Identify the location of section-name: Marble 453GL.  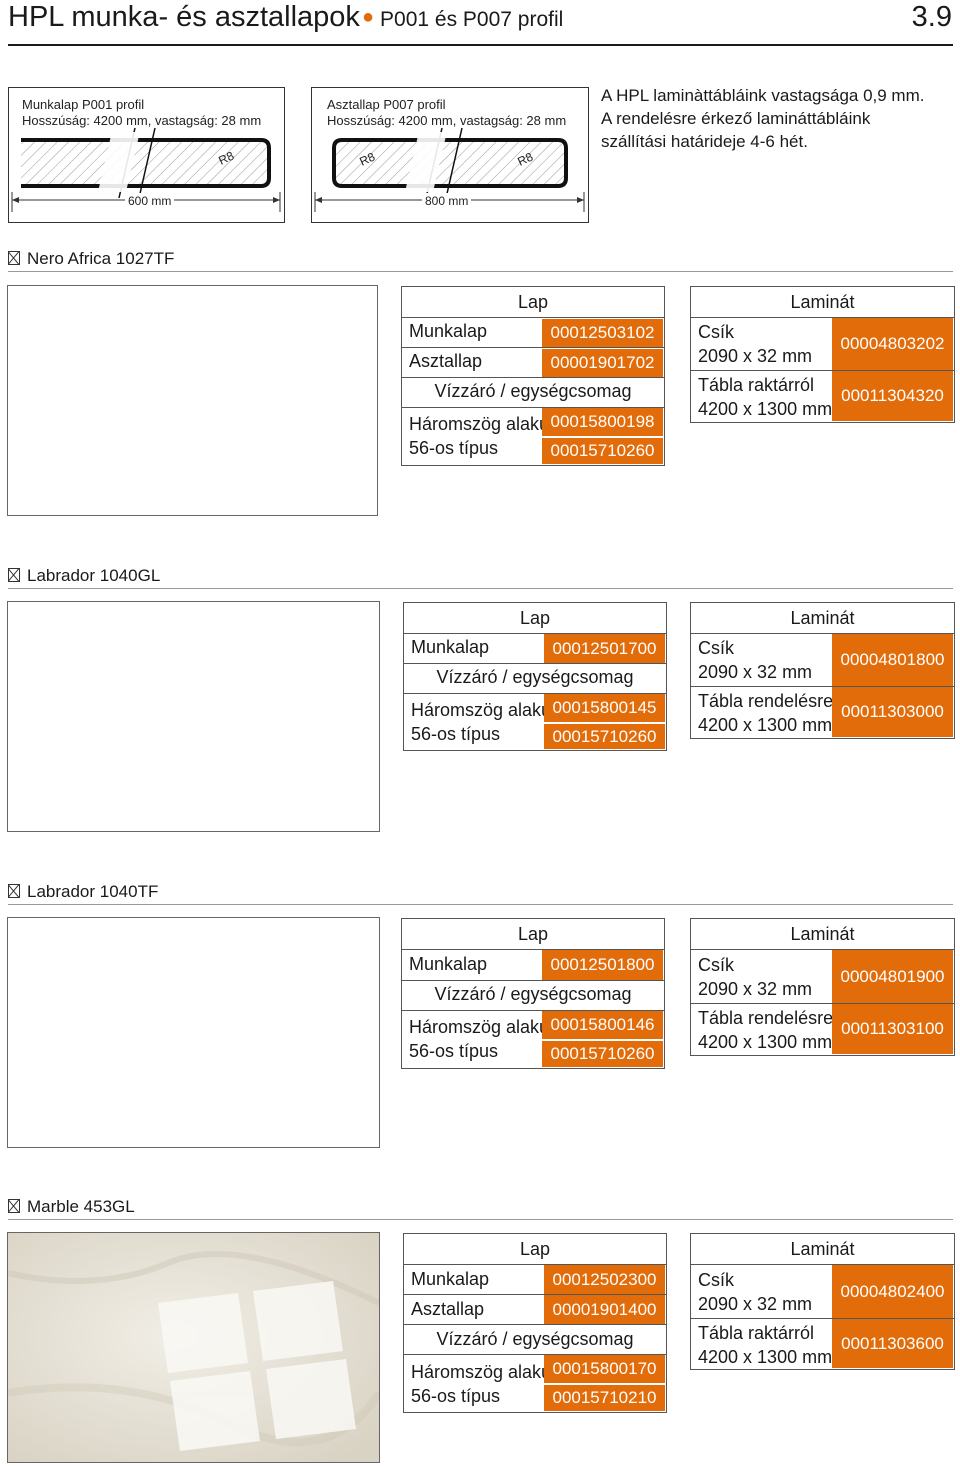
(81, 1206).